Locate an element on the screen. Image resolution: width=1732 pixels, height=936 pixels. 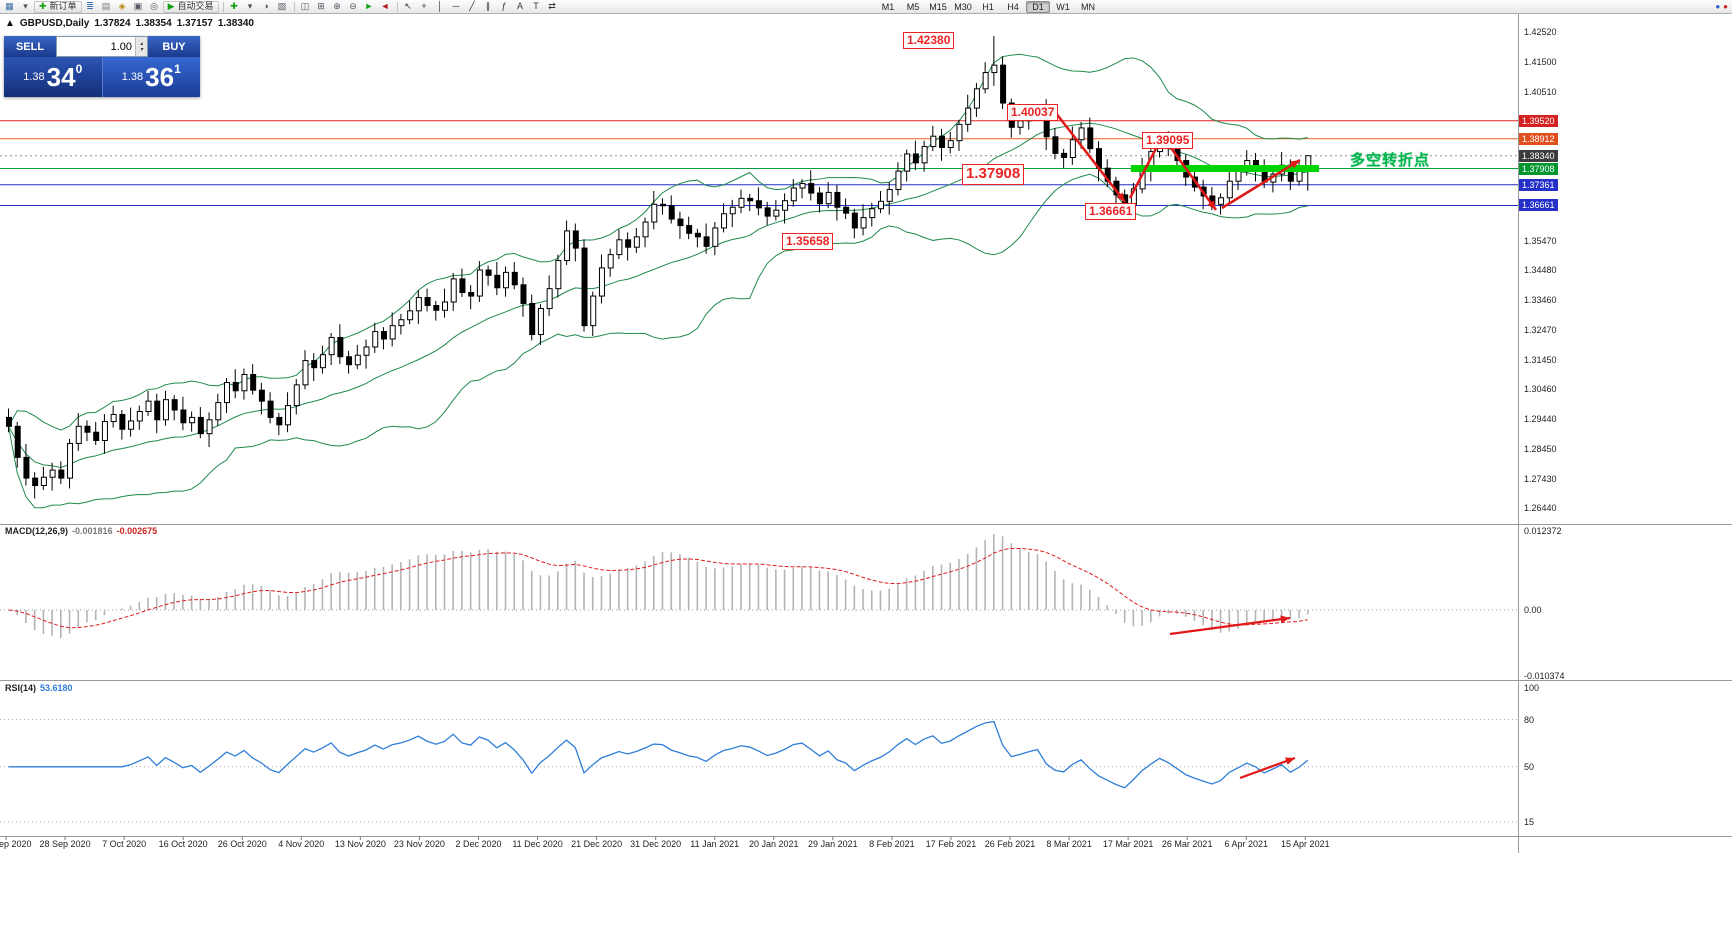
time-axis-label: 8 Feb 2021 is located at coordinates (892, 844).